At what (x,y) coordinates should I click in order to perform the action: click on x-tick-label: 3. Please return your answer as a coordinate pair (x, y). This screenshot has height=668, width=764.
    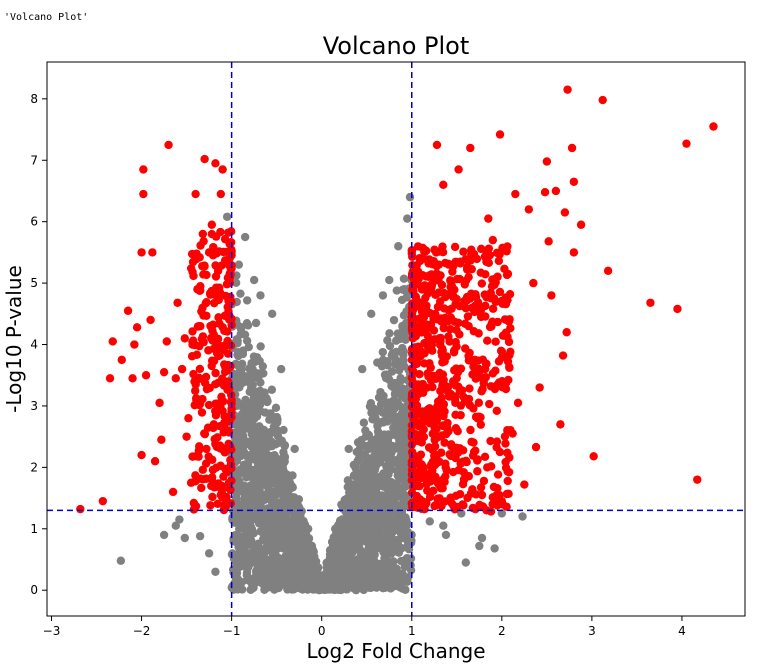
    Looking at the image, I should click on (592, 631).